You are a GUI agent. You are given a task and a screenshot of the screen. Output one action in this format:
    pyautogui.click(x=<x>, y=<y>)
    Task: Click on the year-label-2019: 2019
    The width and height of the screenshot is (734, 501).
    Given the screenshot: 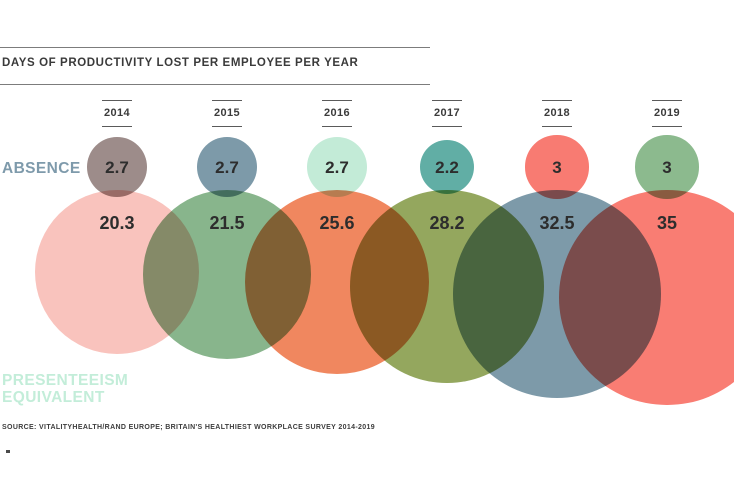 What is the action you would take?
    pyautogui.click(x=667, y=113)
    